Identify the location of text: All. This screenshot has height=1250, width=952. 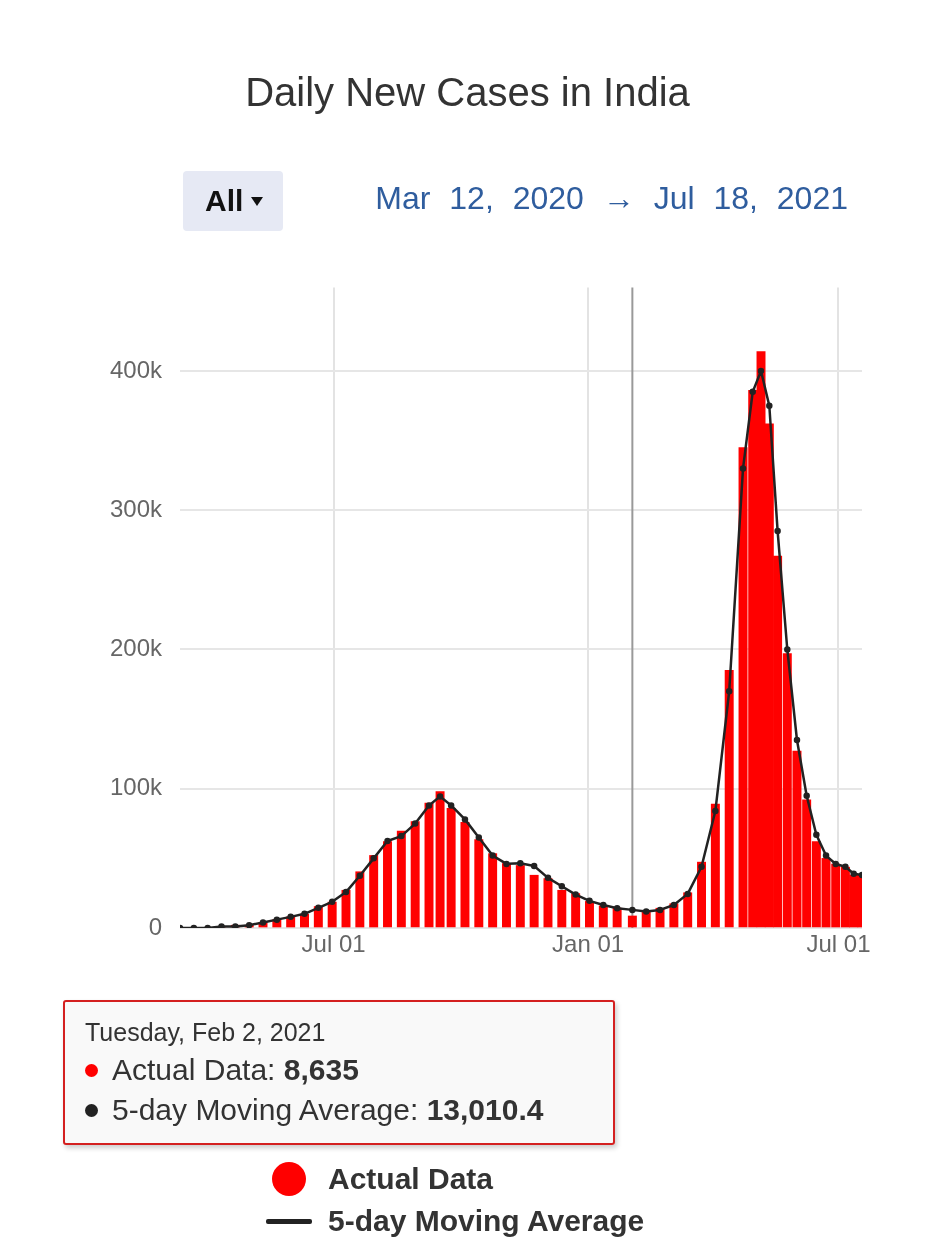
(224, 201).